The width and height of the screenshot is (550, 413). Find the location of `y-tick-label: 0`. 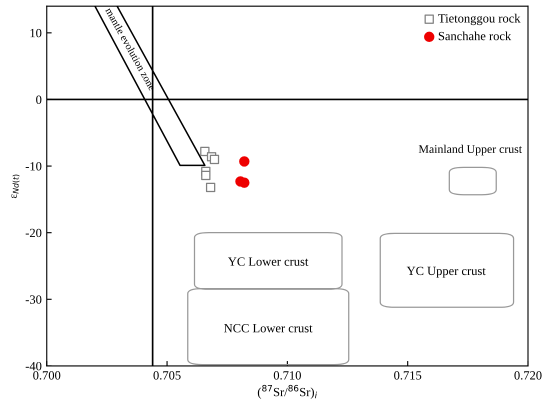

y-tick-label: 0 is located at coordinates (39, 99).